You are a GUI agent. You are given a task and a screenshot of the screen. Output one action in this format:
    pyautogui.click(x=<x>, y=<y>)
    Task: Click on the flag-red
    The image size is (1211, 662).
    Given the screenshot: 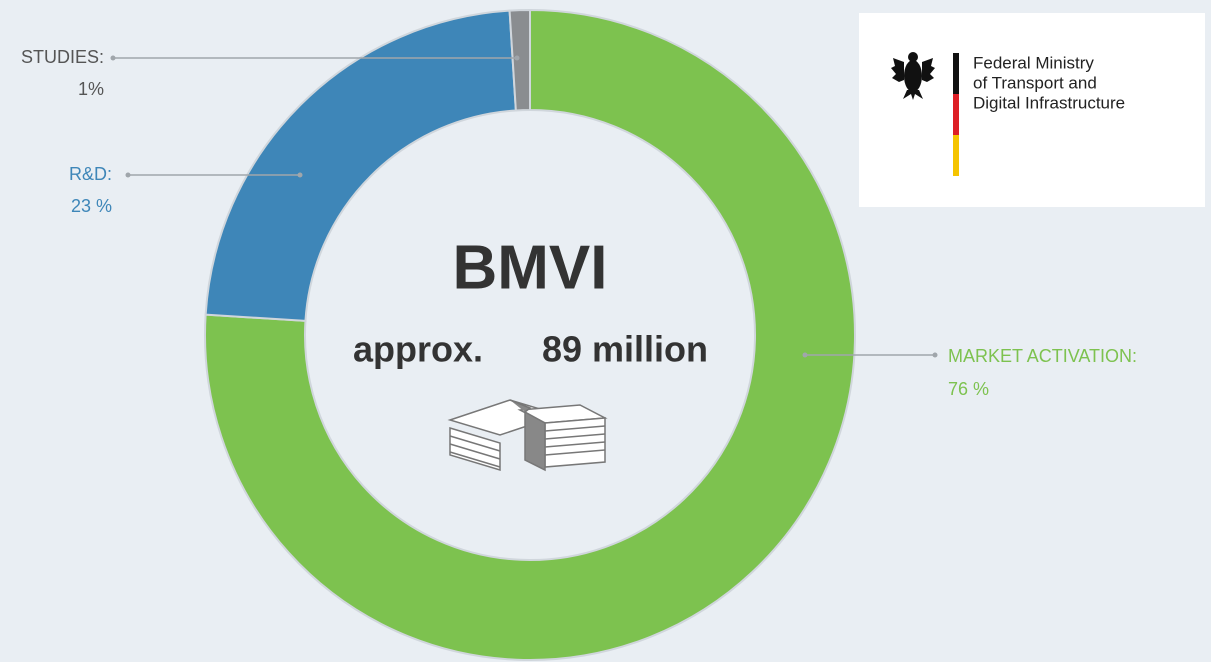 What is the action you would take?
    pyautogui.click(x=956, y=114)
    